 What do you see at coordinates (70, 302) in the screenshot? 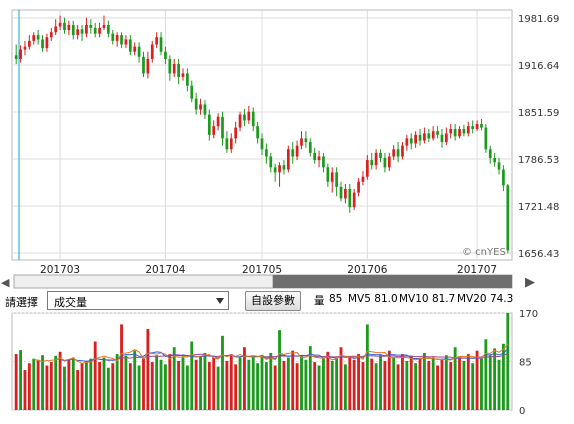
I see `indicator-dropdown-value: 成交量` at bounding box center [70, 302].